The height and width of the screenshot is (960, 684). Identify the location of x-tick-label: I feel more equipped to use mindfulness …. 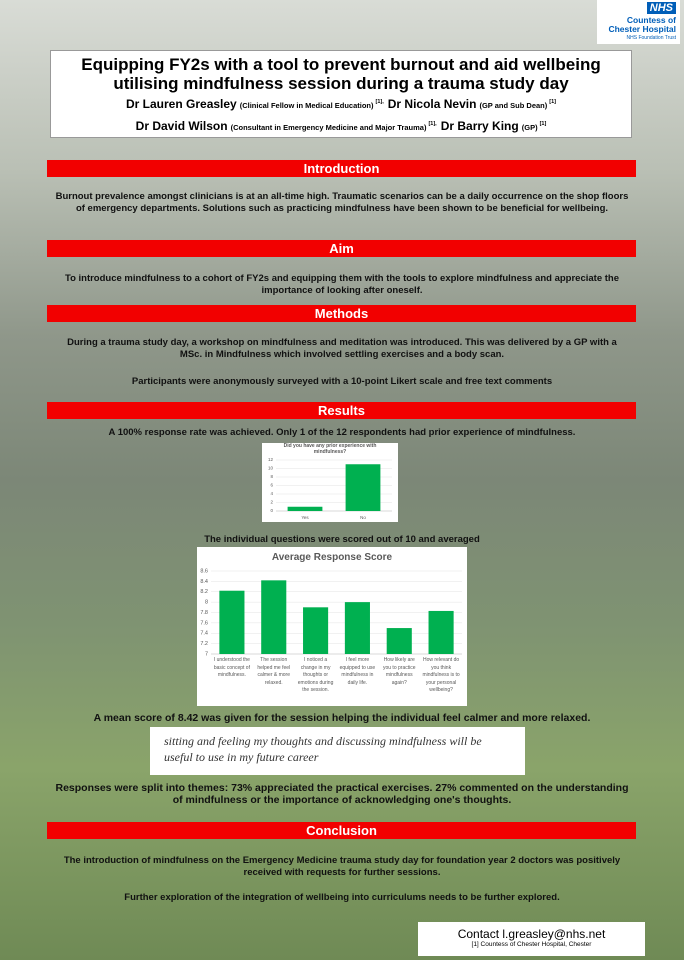
(357, 671).